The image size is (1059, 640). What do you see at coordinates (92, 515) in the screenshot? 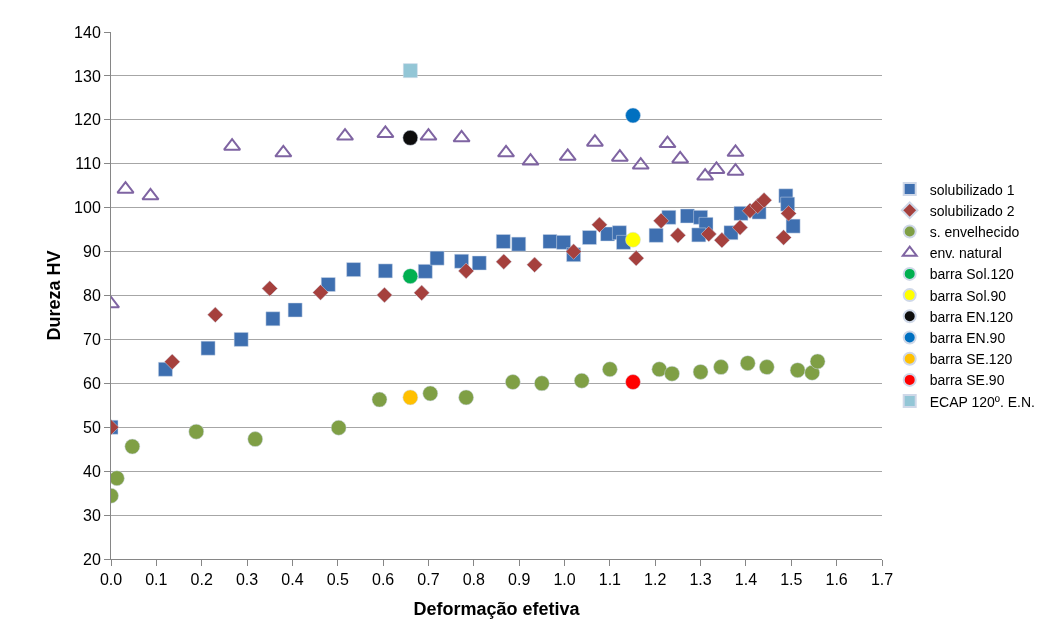
I see `y-tick-label: 30` at bounding box center [92, 515].